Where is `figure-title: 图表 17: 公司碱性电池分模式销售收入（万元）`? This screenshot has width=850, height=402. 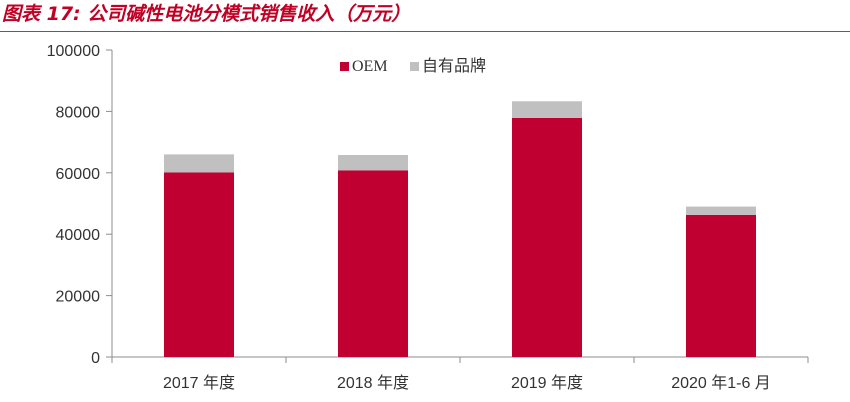
figure-title: 图表 17: 公司碱性电池分模式销售收入（万元） is located at coordinates (206, 14).